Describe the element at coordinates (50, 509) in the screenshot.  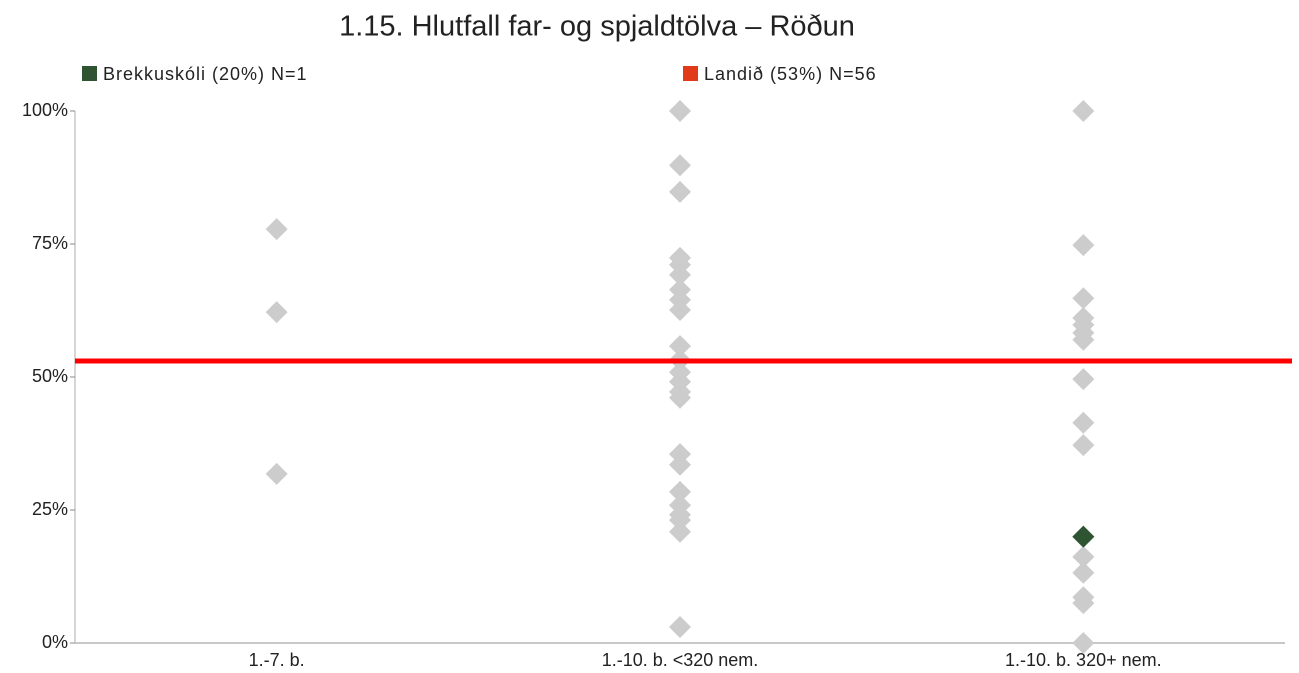
I see `y-tick-label: 25%` at that location.